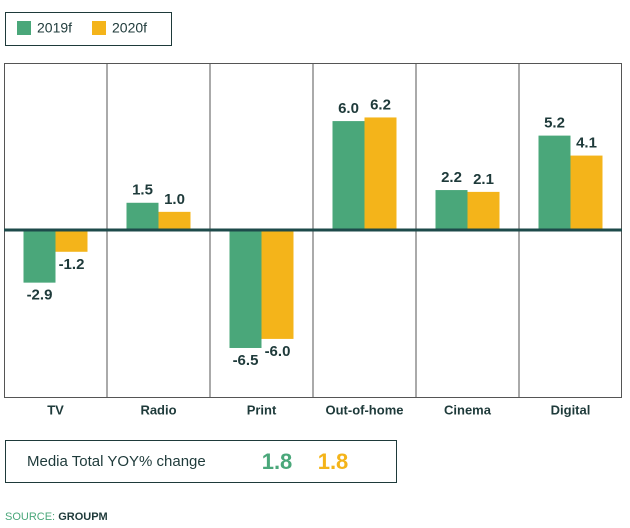 The height and width of the screenshot is (528, 630). Describe the element at coordinates (129, 28) in the screenshot. I see `legend-label: 2020f` at that location.